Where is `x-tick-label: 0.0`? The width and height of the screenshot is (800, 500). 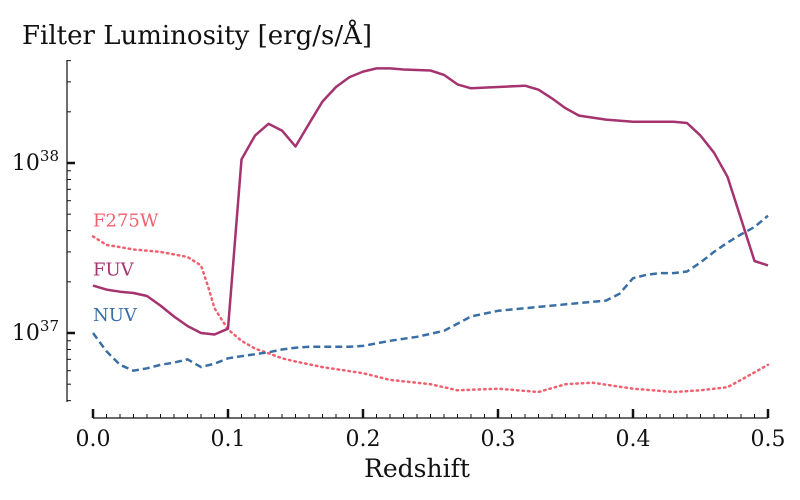
x-tick-label: 0.0 is located at coordinates (93, 439).